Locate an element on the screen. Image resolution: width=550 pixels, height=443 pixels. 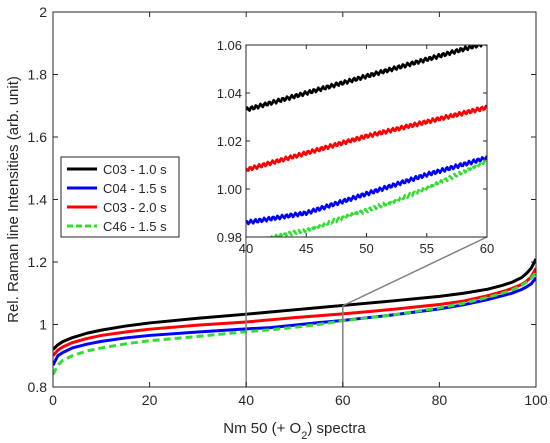
x-tick-label-5: 100 is located at coordinates (536, 400).